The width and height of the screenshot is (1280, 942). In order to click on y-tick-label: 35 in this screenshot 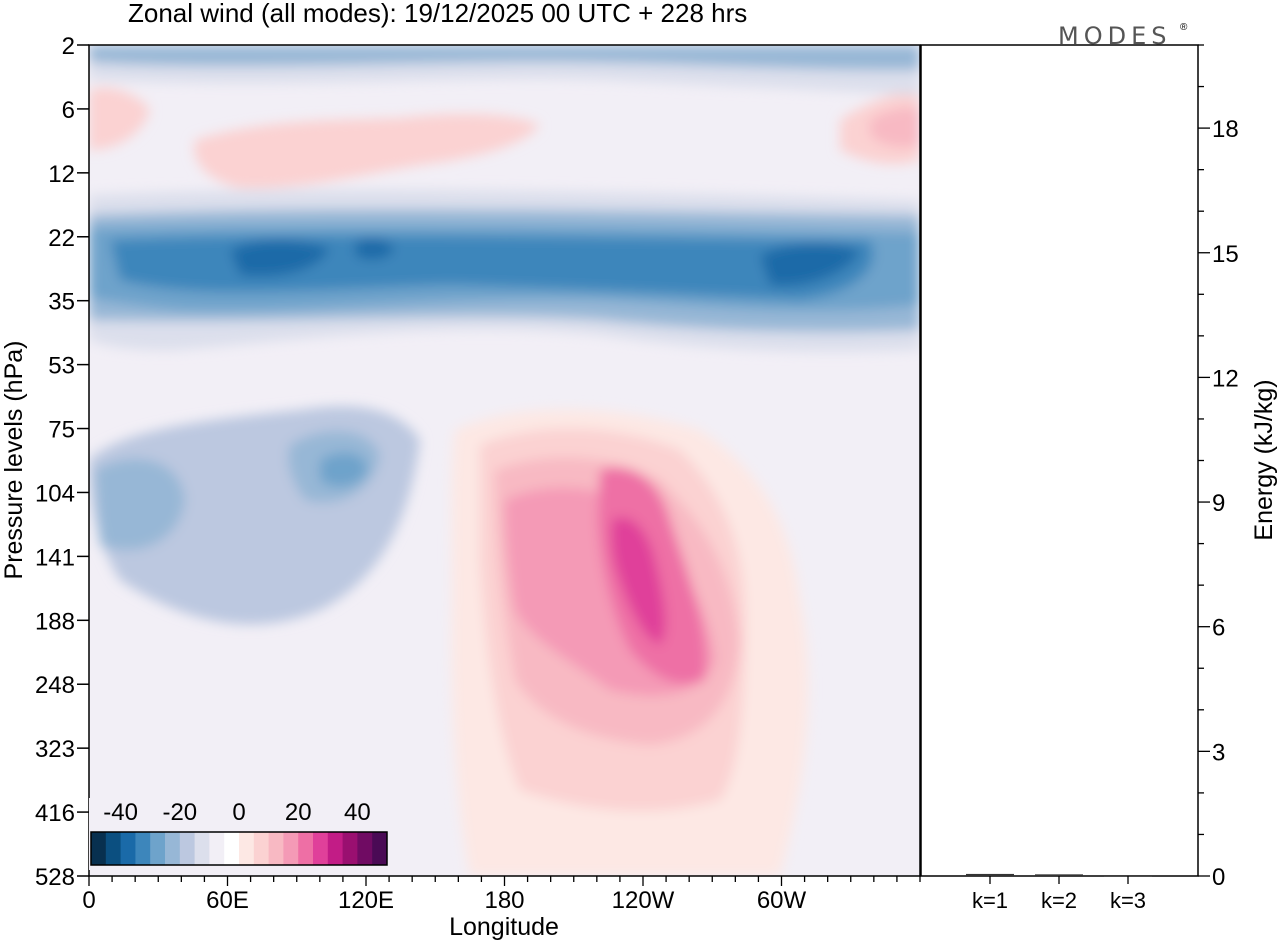, I will do `click(61, 302)`.